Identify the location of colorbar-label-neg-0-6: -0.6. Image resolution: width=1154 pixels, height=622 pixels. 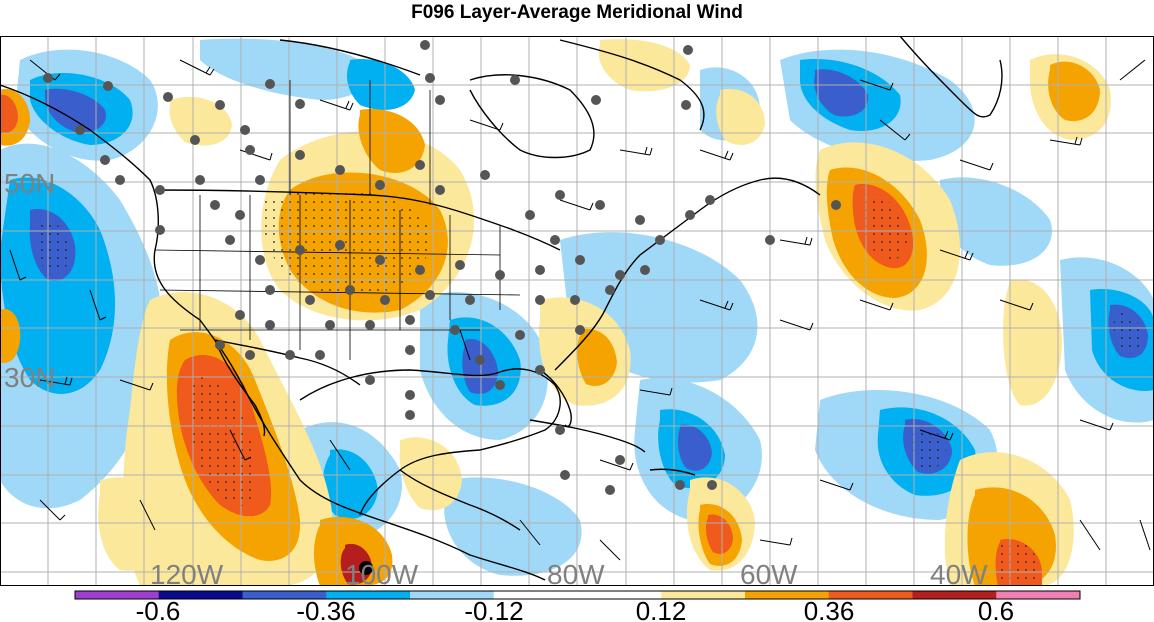
(158, 609).